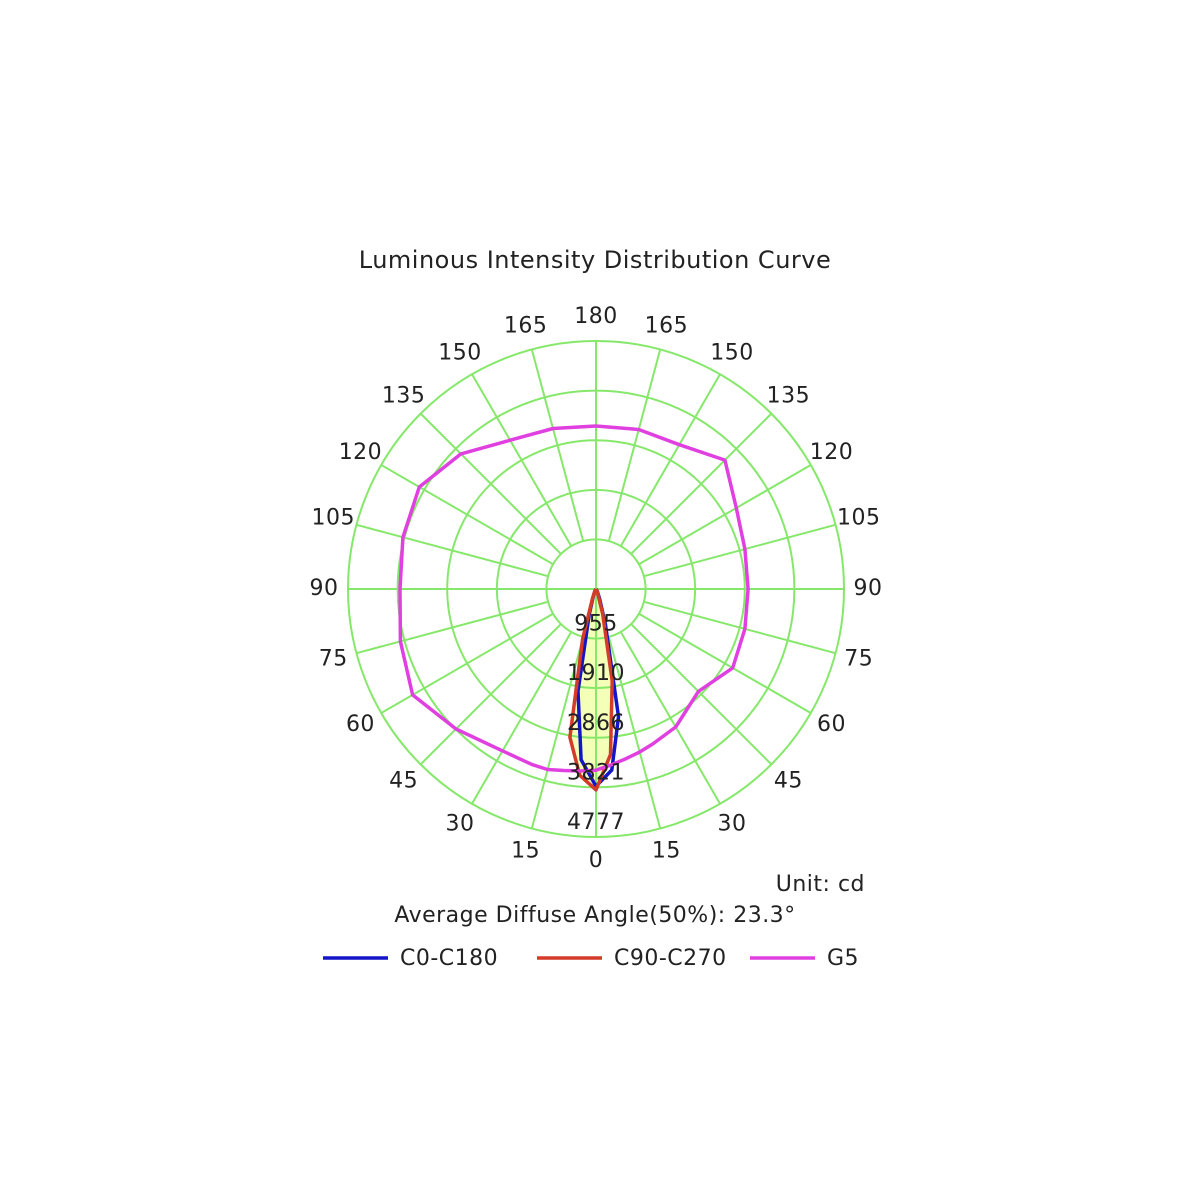  What do you see at coordinates (596, 822) in the screenshot?
I see `radial-tick-label: 4777` at bounding box center [596, 822].